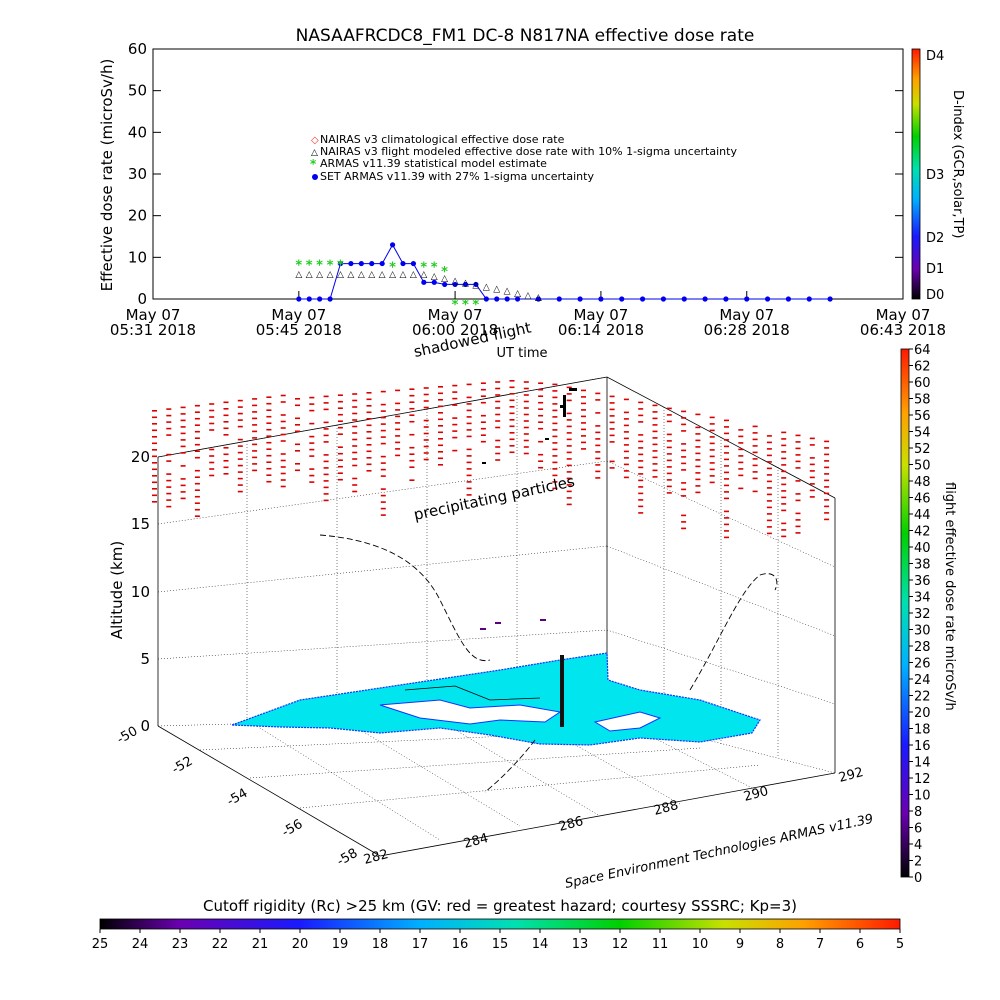 The image size is (1000, 1000). Describe the element at coordinates (935, 56) in the screenshot. I see `d-index-tick: D4` at that location.